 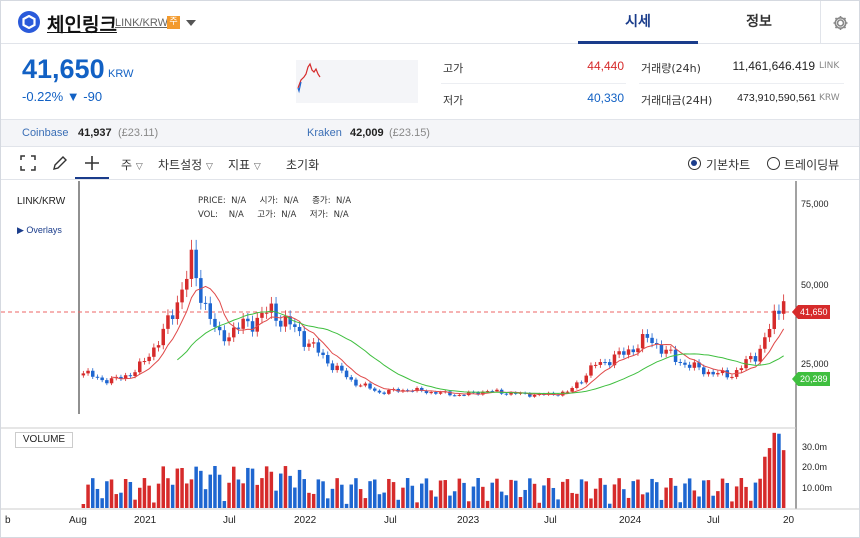 What do you see at coordinates (185, 164) in the screenshot?
I see `chart-settings-menu: 차트설정 ▽` at bounding box center [185, 164].